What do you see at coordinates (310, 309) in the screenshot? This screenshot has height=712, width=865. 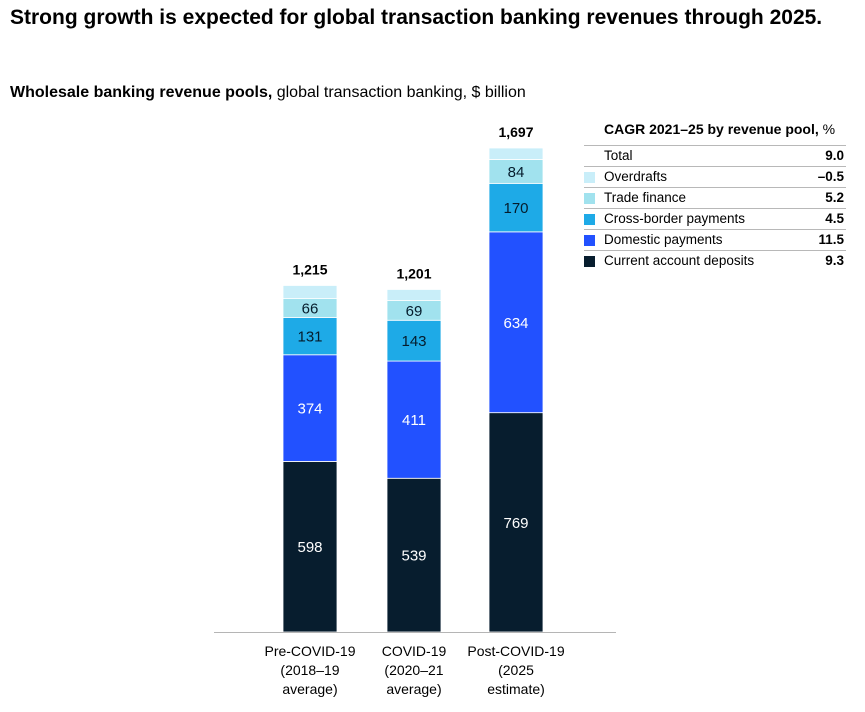 I see `data-label: 66` at bounding box center [310, 309].